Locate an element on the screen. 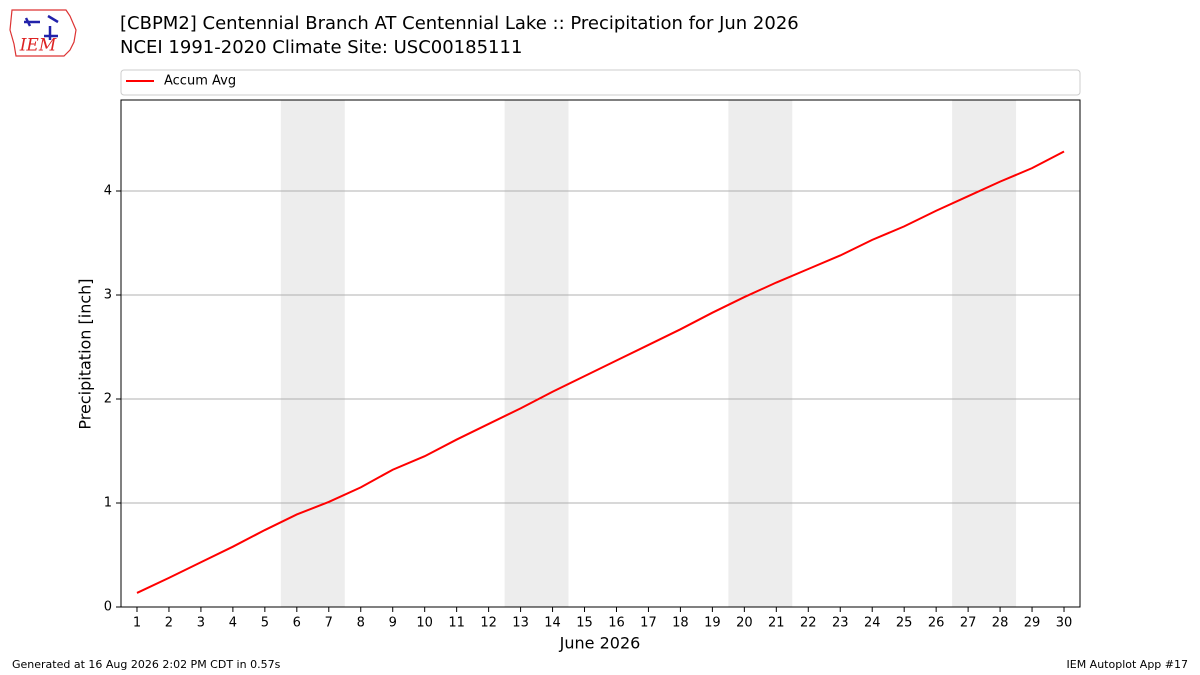 Image resolution: width=1200 pixels, height=675 pixels. x-tick-label: 23 is located at coordinates (840, 623).